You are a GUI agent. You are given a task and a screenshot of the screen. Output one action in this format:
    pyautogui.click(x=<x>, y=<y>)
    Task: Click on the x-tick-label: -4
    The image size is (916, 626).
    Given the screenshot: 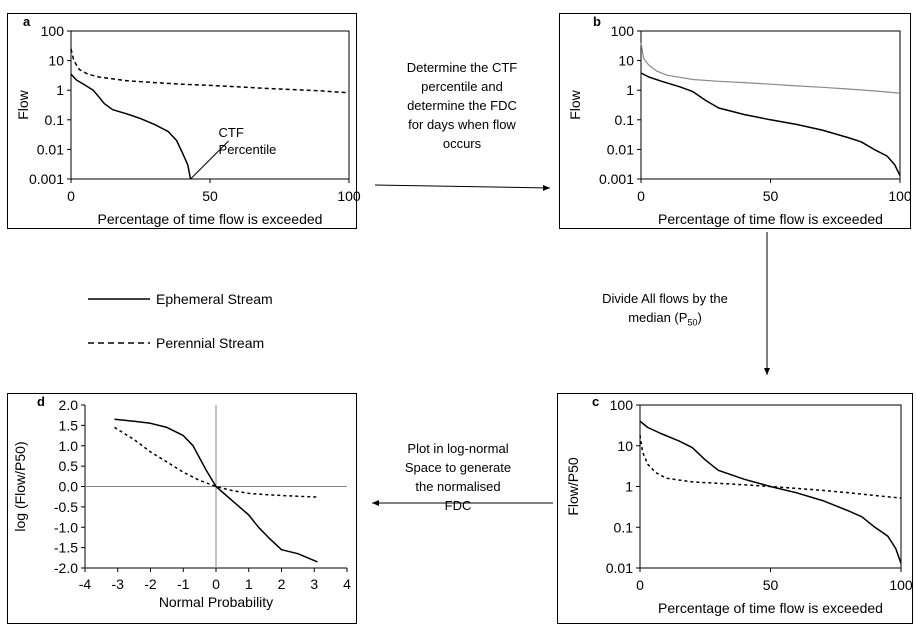 What is the action you would take?
    pyautogui.click(x=85, y=584)
    